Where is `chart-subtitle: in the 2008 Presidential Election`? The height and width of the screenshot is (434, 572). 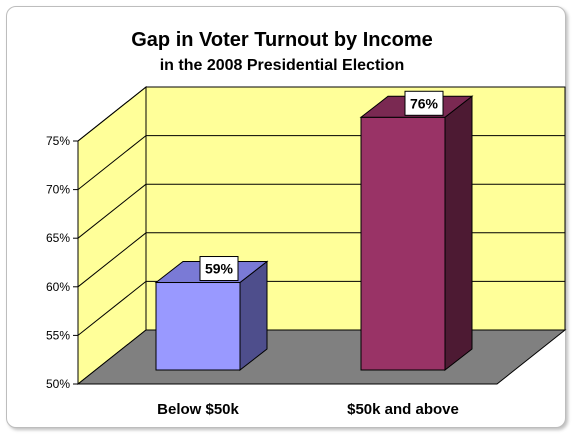
chart-subtitle: in the 2008 Presidential Election is located at coordinates (282, 65).